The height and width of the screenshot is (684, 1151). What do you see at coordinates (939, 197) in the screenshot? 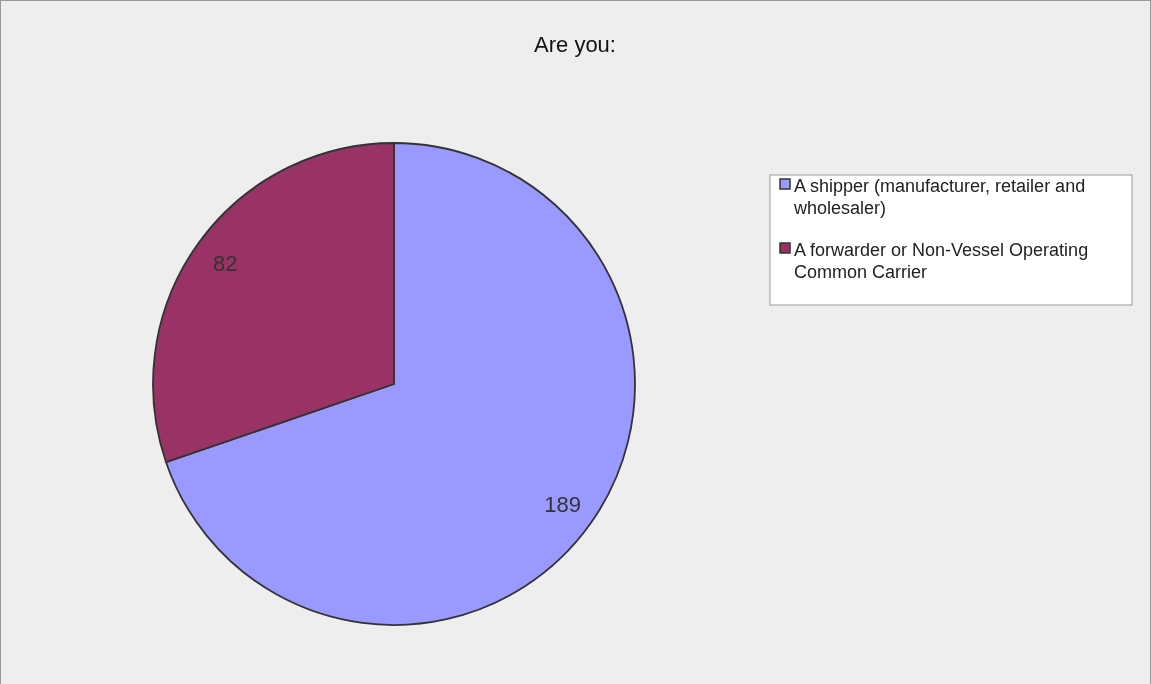
I see `legend-label: A shipper (manufacturer, retailer and wholesaler)` at bounding box center [939, 197].